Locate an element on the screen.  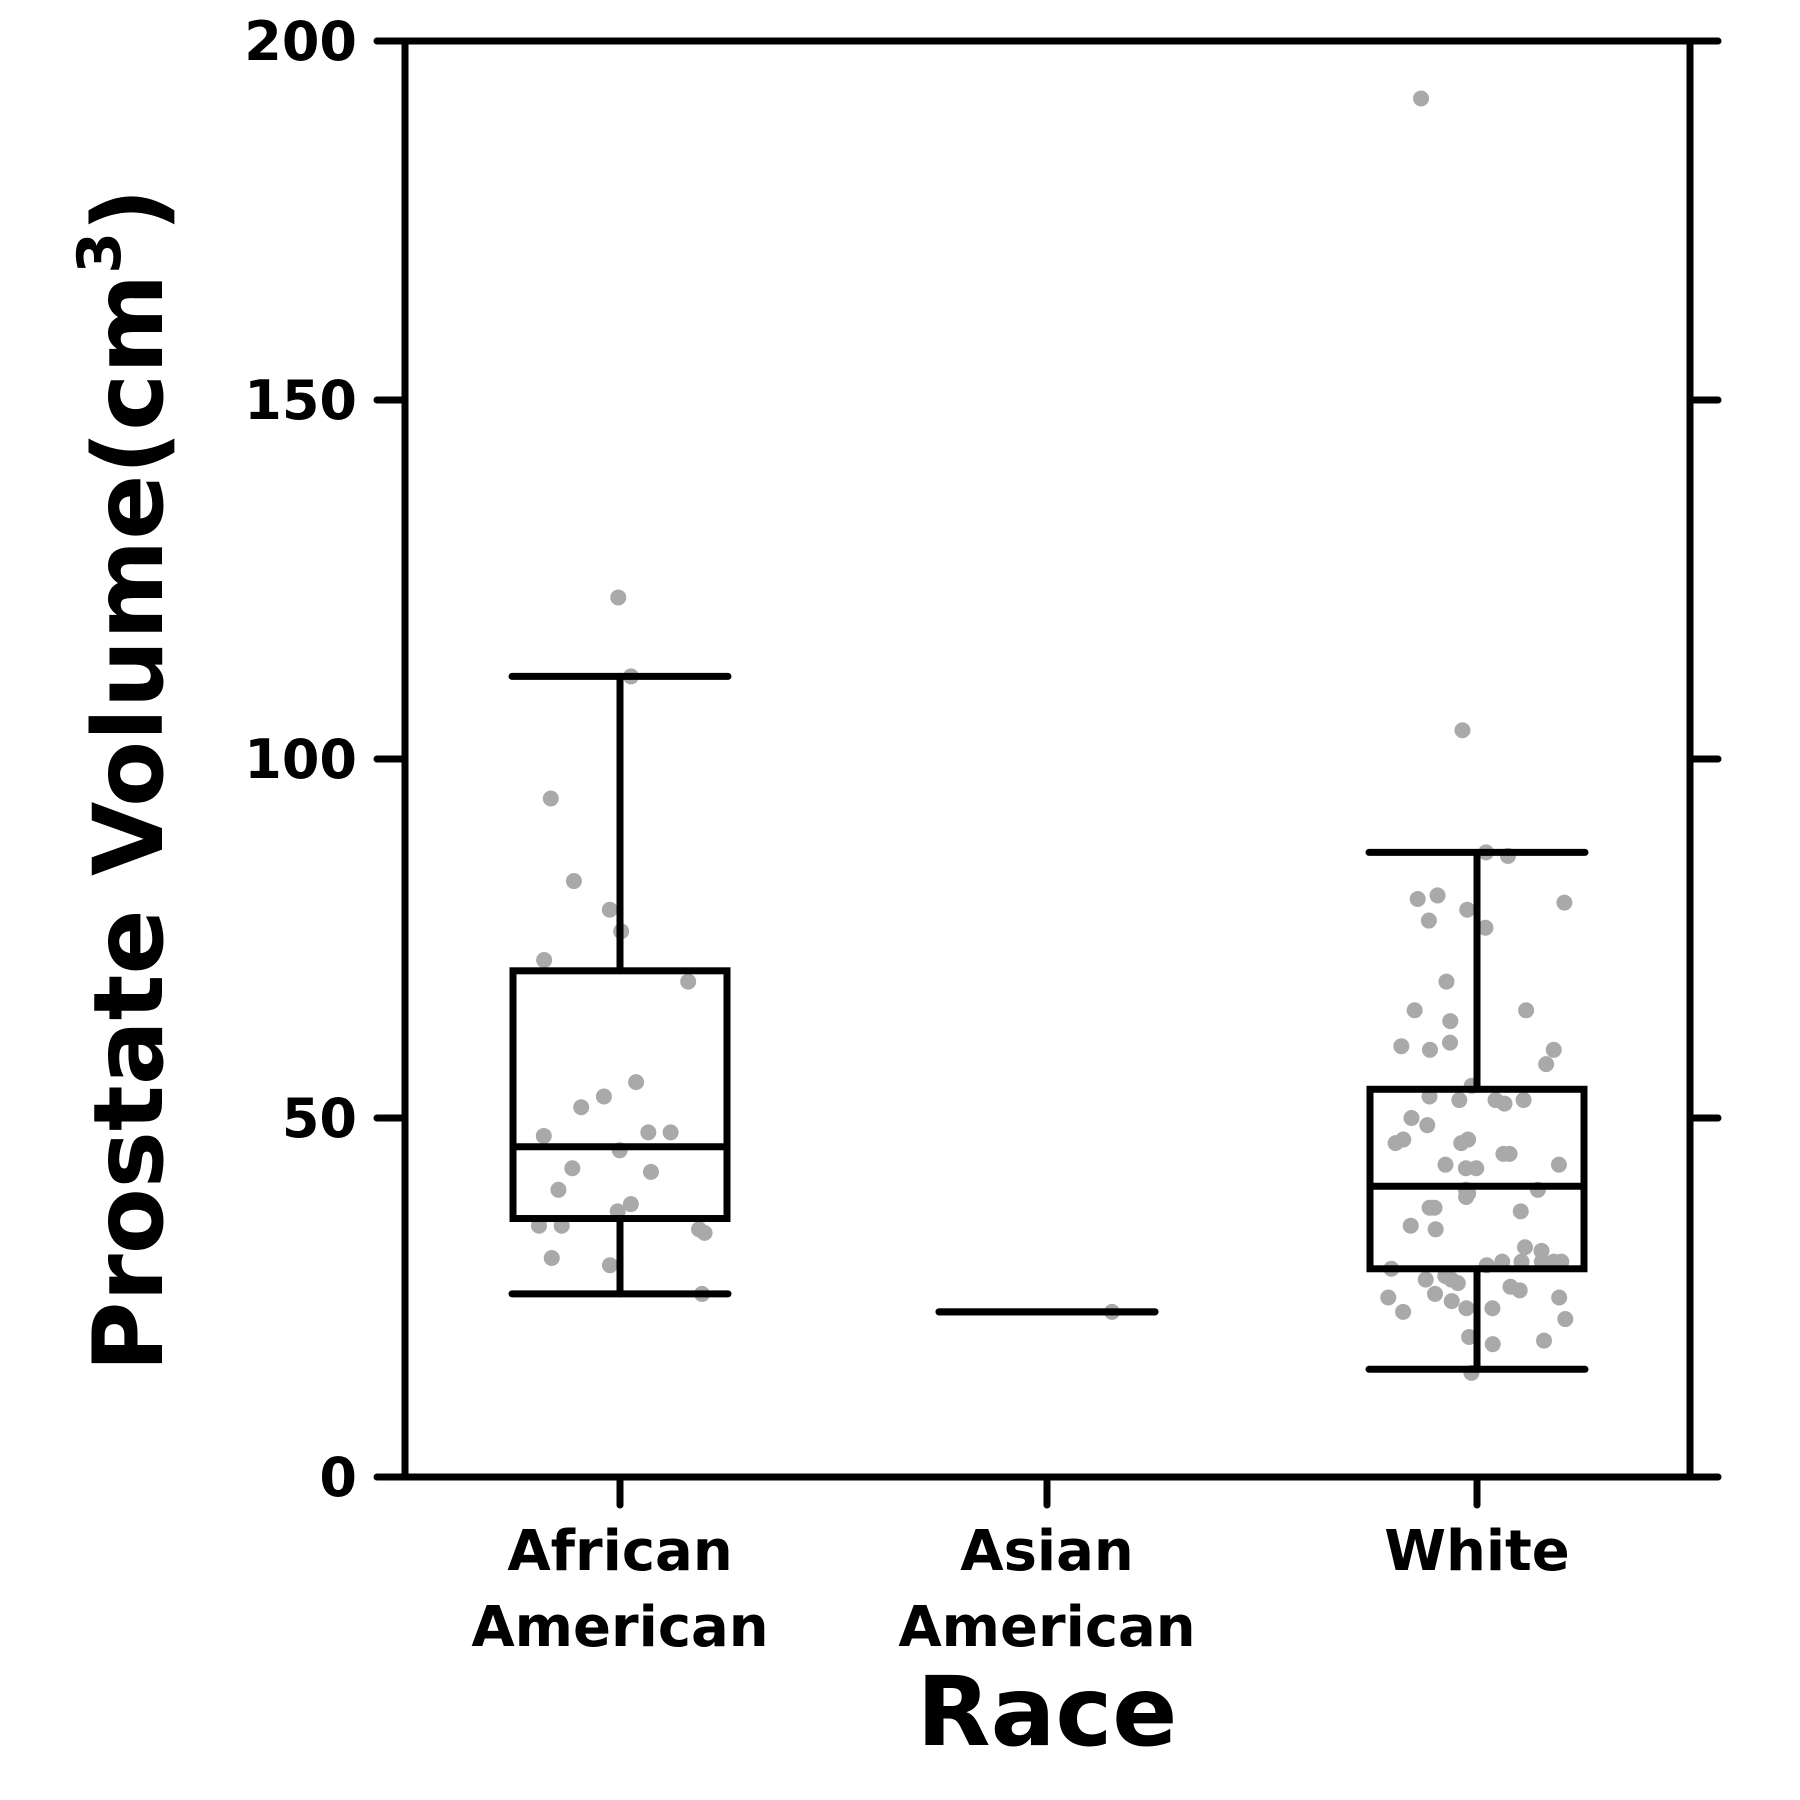
y-tick-label: 50 is located at coordinates (319, 1118).